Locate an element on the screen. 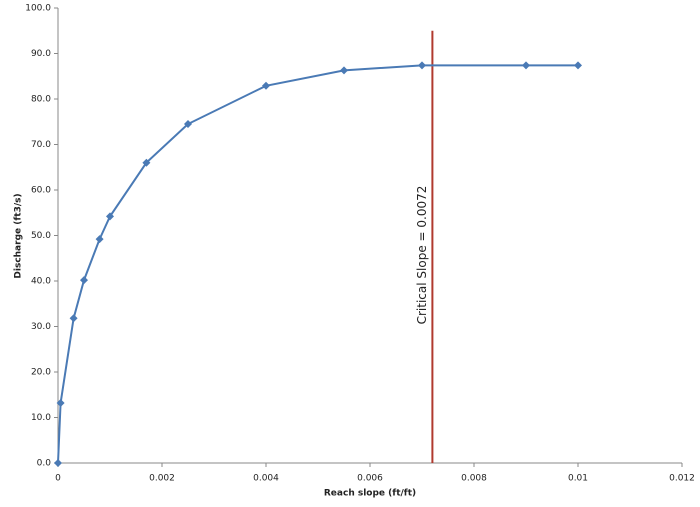 The image size is (700, 507). y-tick-label: 0.0 is located at coordinates (44, 464).